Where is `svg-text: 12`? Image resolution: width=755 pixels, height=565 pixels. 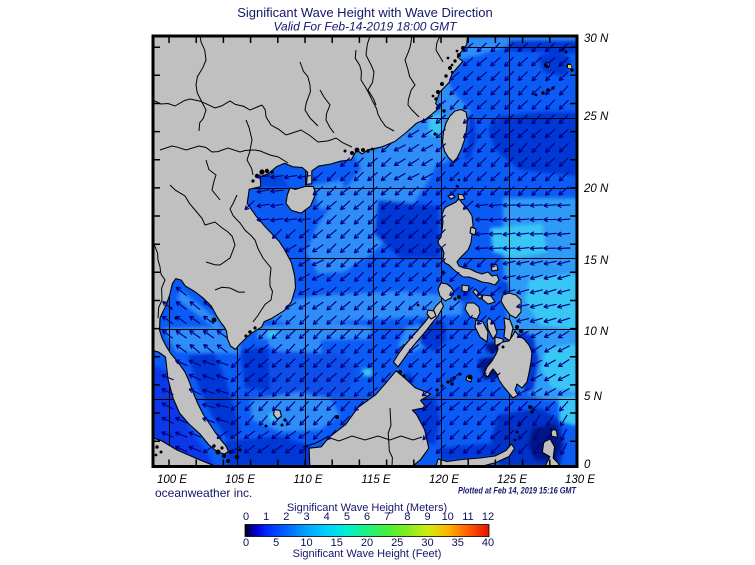 svg-text: 12 is located at coordinates (488, 517).